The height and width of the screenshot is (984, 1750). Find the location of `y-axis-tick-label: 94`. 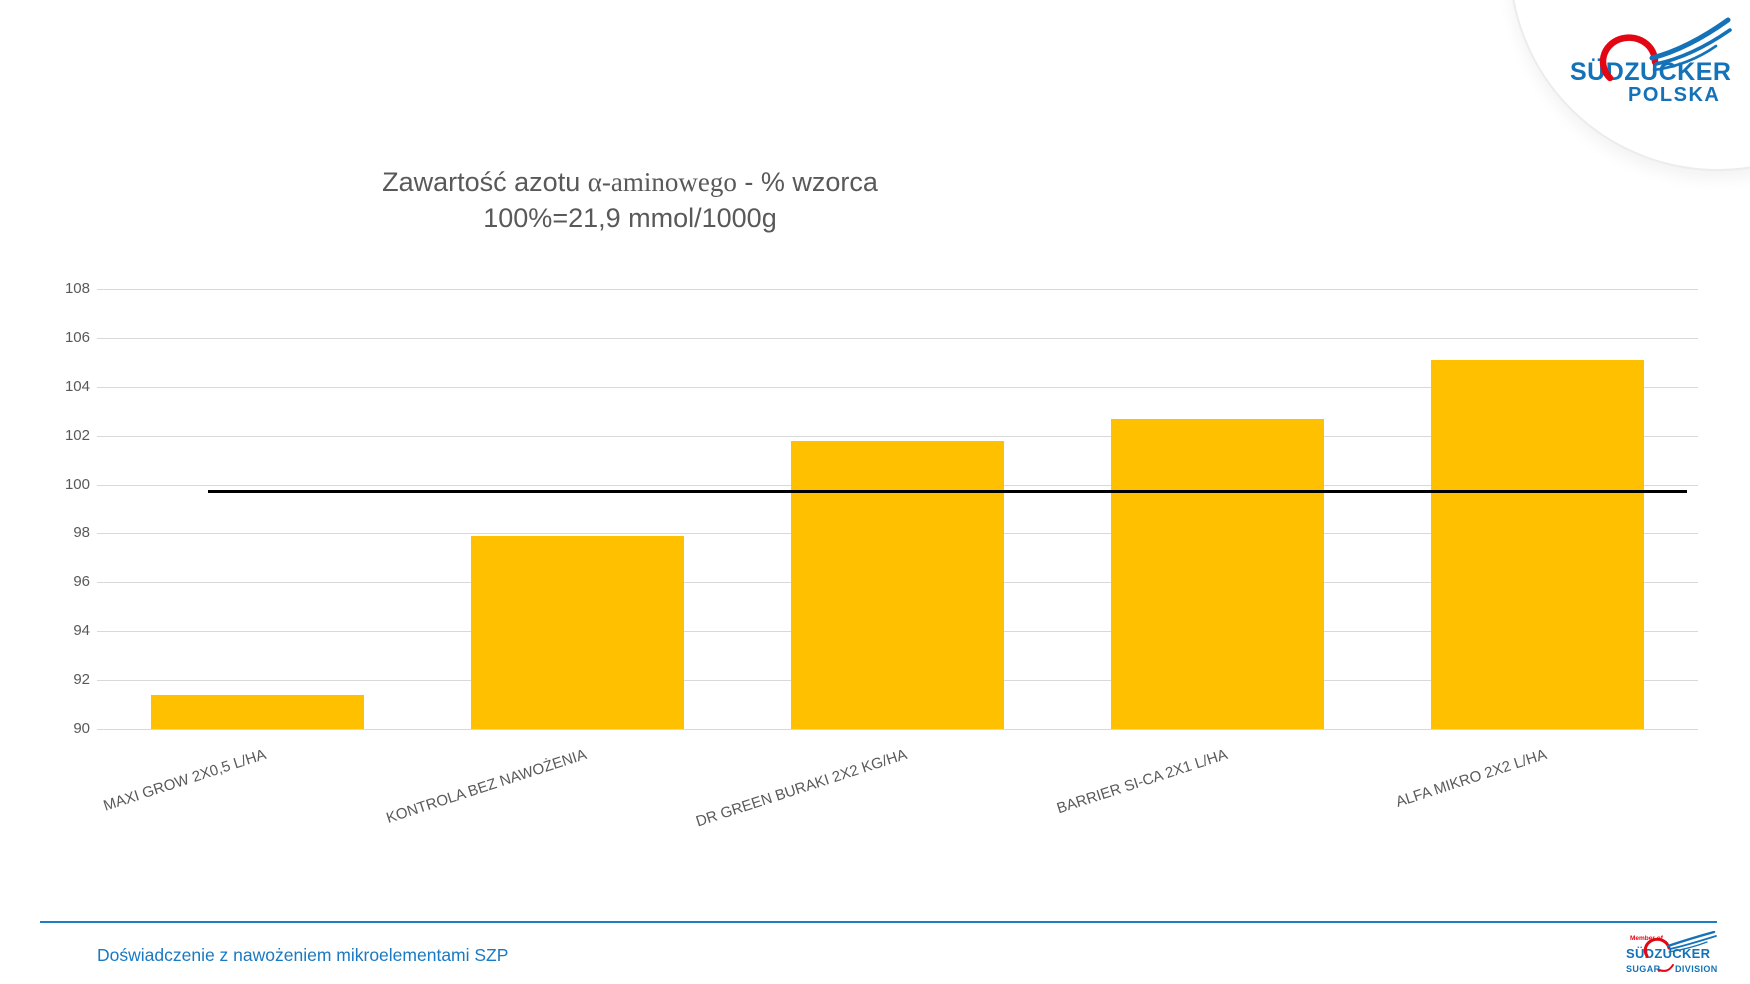

y-axis-tick-label: 94 is located at coordinates (81, 630).